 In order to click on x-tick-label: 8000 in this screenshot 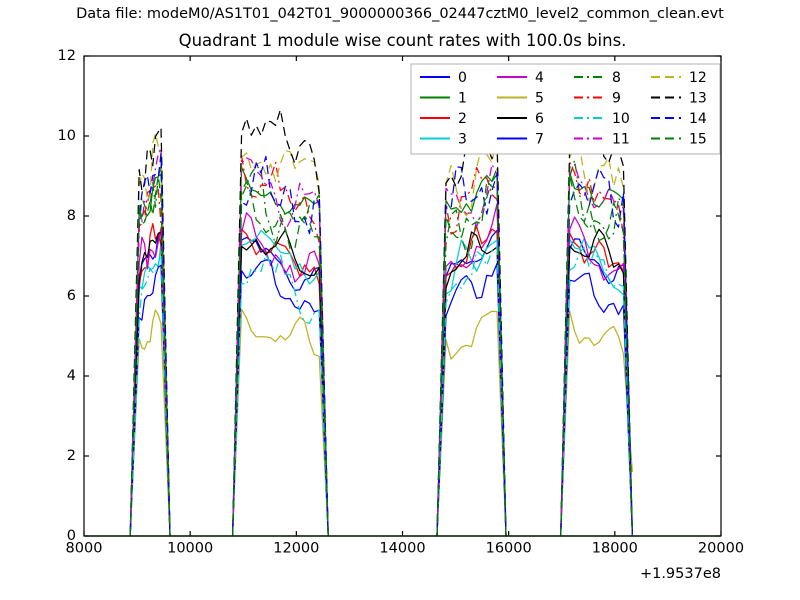, I will do `click(84, 549)`.